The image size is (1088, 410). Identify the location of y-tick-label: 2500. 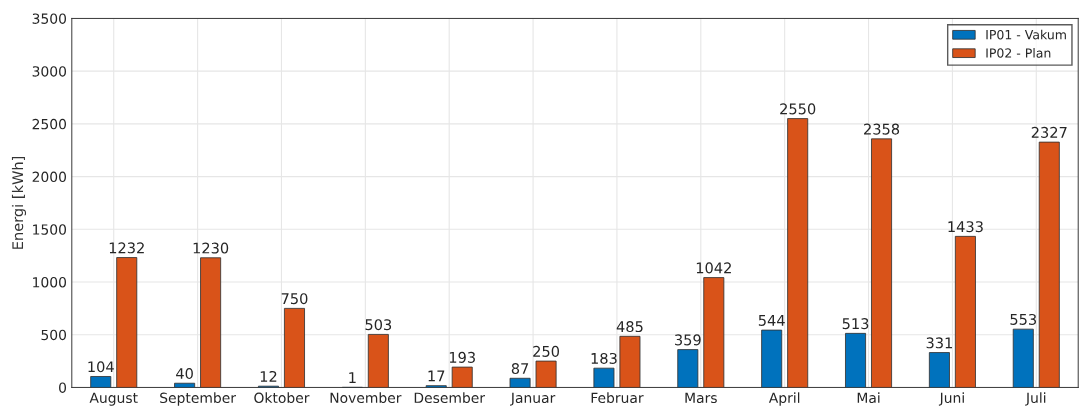
(49, 124).